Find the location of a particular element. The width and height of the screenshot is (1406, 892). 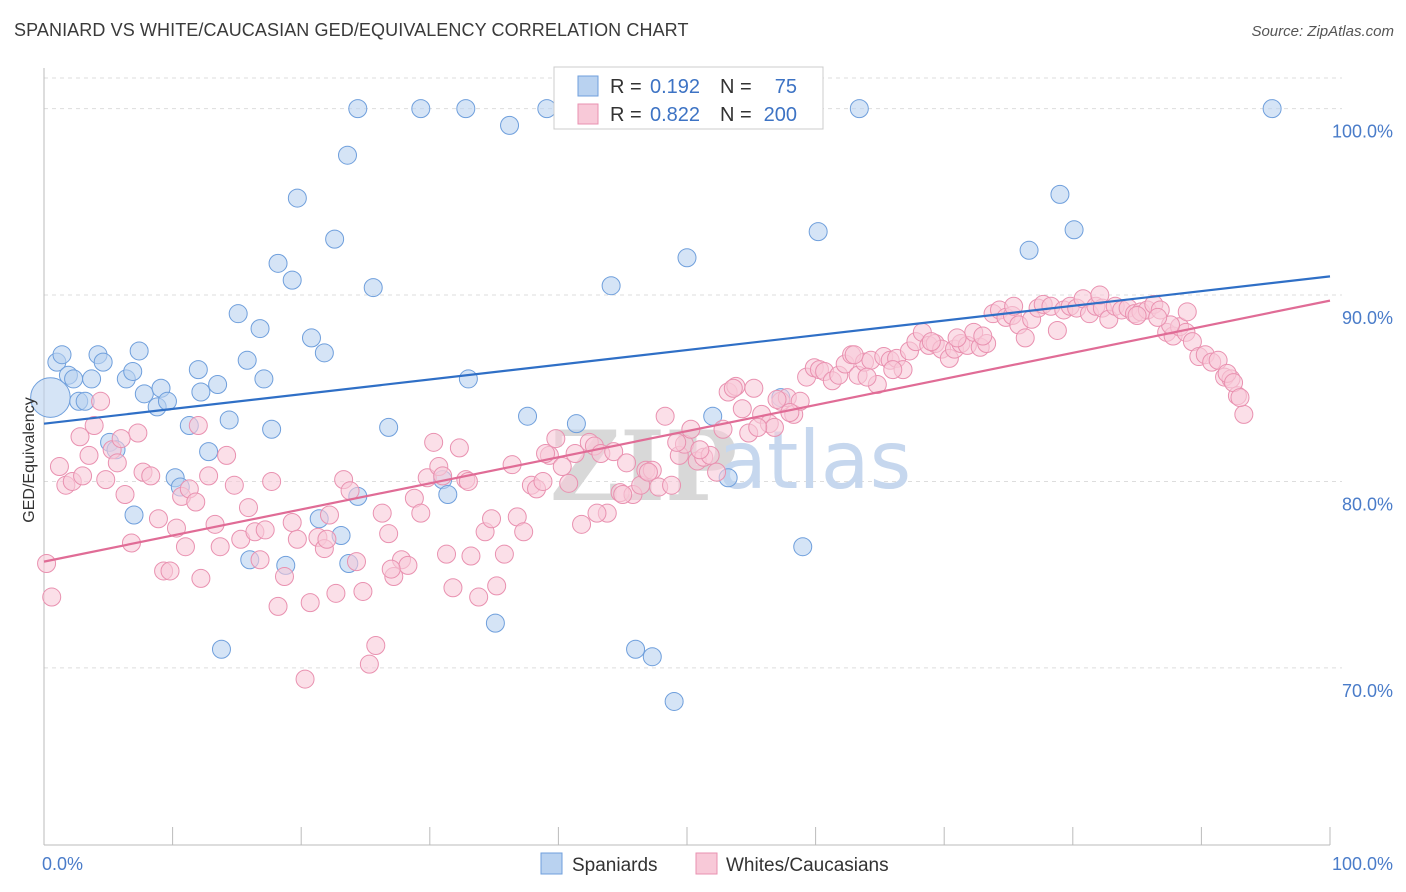

y-tick-label: 90.0% is located at coordinates (1367, 318).